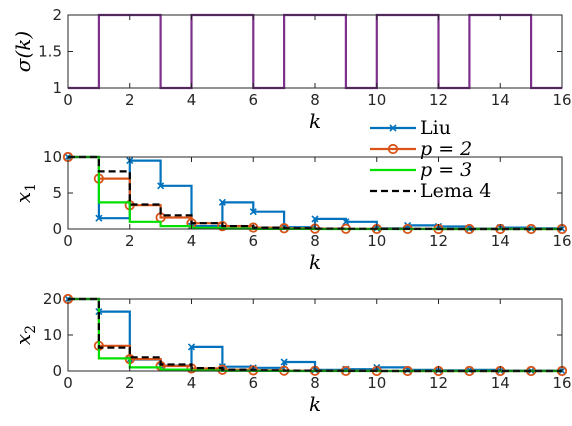 The width and height of the screenshot is (572, 426). Describe the element at coordinates (455, 191) in the screenshot. I see `legend-label: Lema 4` at that location.